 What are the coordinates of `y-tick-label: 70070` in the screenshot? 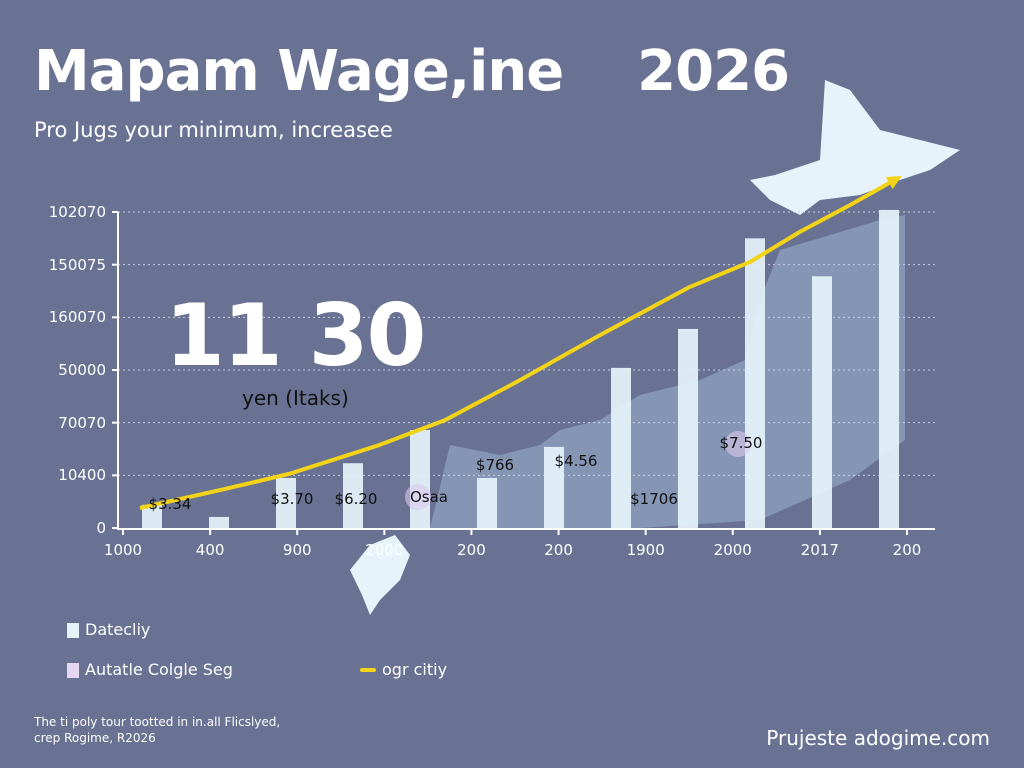 It's located at (82, 422).